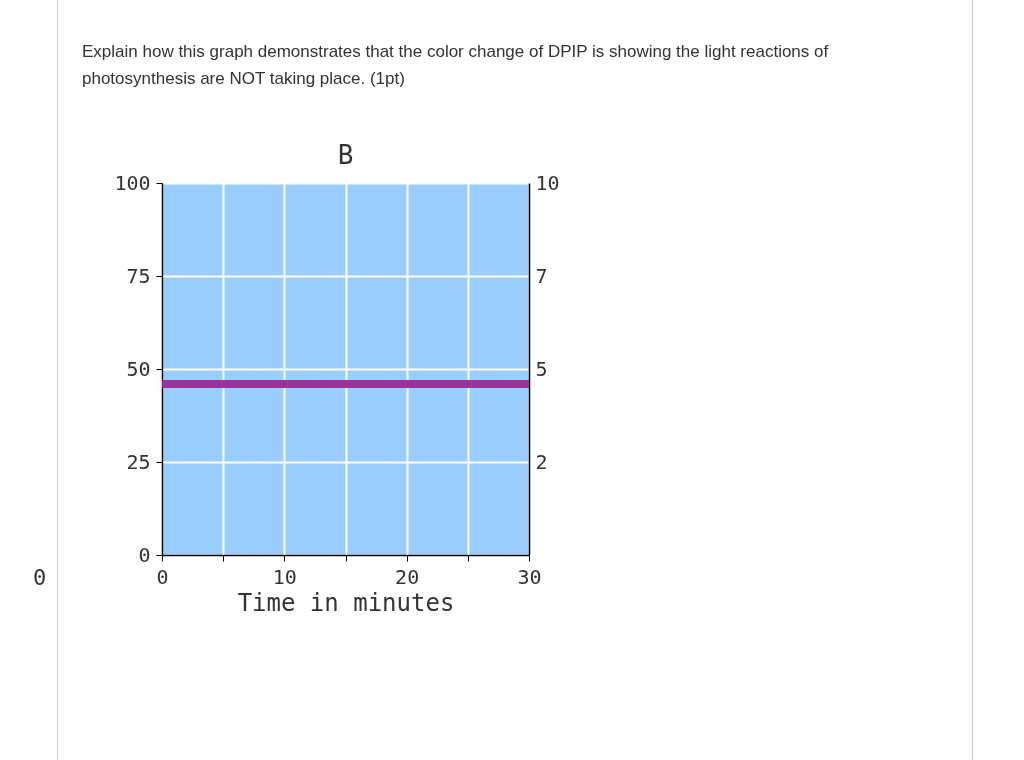 The image size is (1024, 760). What do you see at coordinates (138, 461) in the screenshot?
I see `y-tick-label: 25` at bounding box center [138, 461].